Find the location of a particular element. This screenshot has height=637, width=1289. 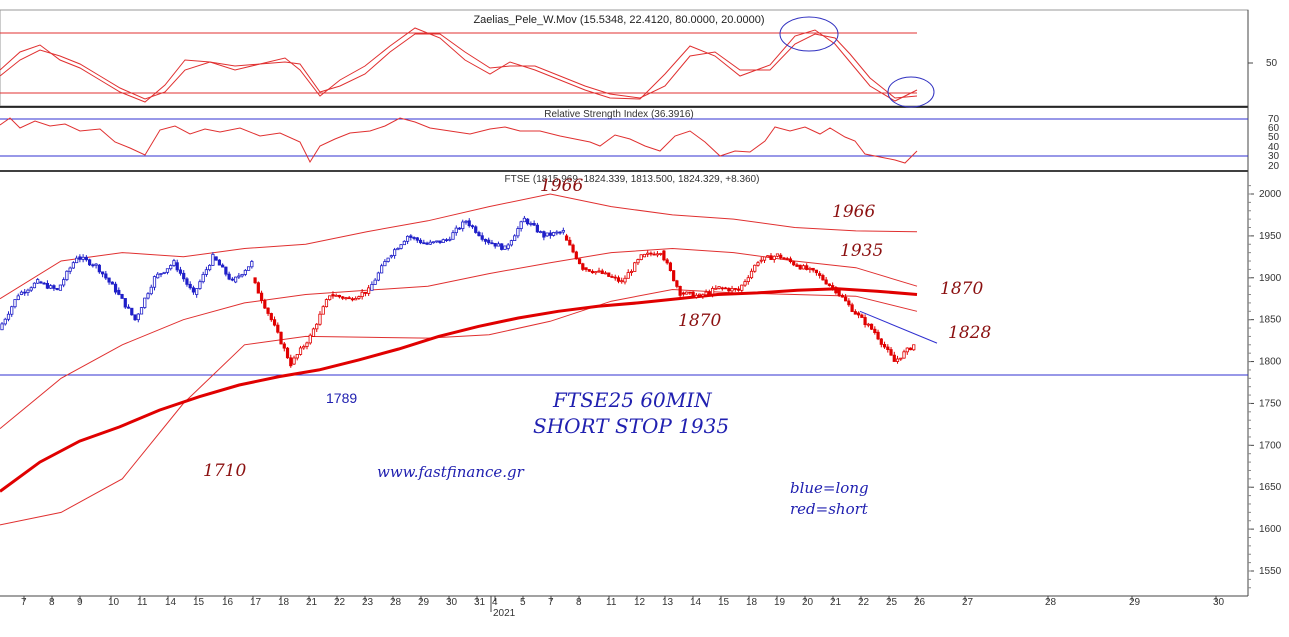

annotation-1966-top: 1966 is located at coordinates (561, 186).